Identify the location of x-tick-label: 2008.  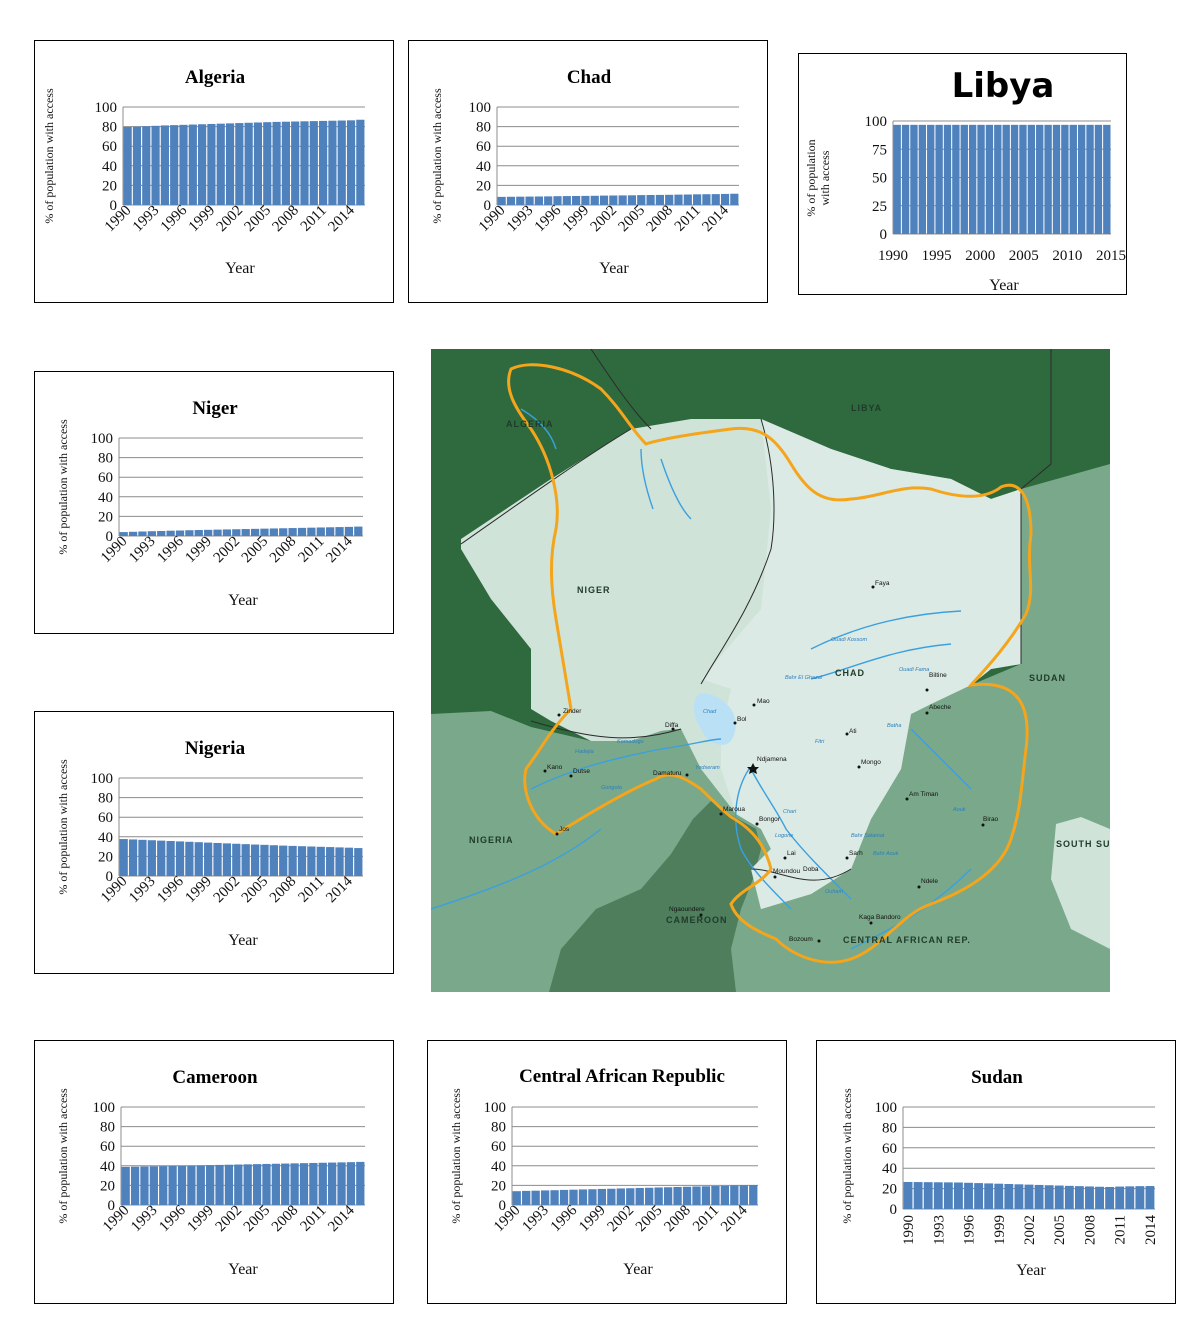
(659, 219).